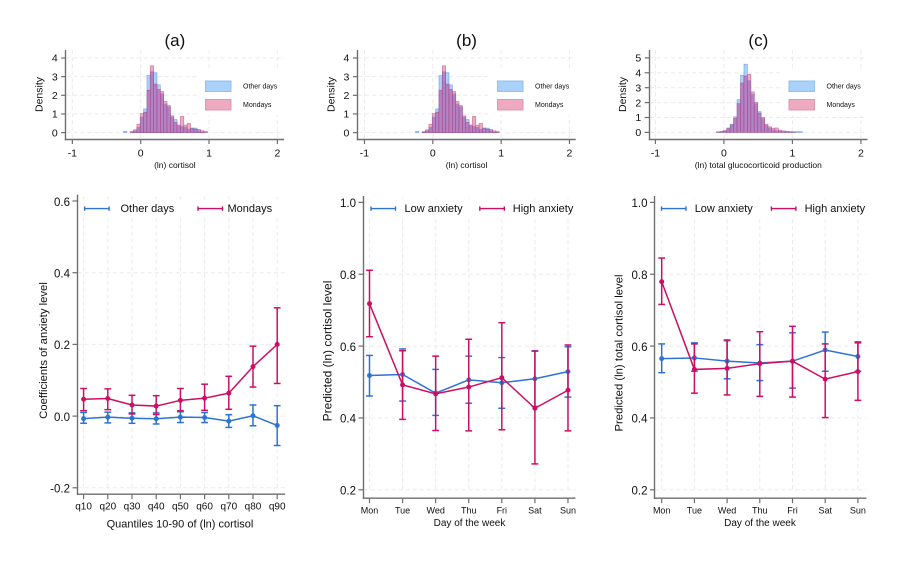  What do you see at coordinates (83, 507) in the screenshot?
I see `svg-text: q10` at bounding box center [83, 507].